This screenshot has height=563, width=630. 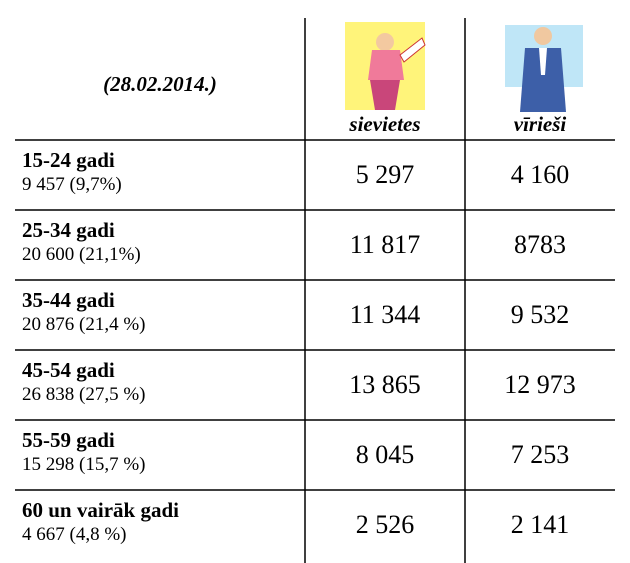 I want to click on age-group: 25-34 gadi, so click(x=68, y=230).